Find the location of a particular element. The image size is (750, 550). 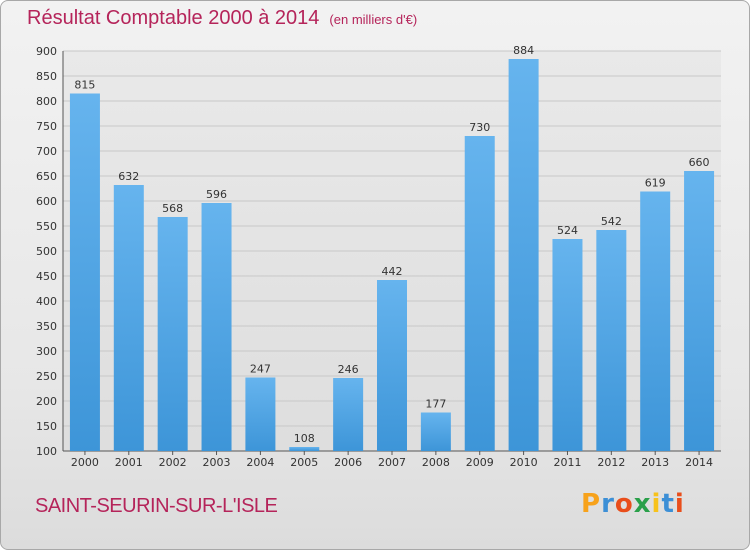

y-tick-label: 550 is located at coordinates (46, 226).